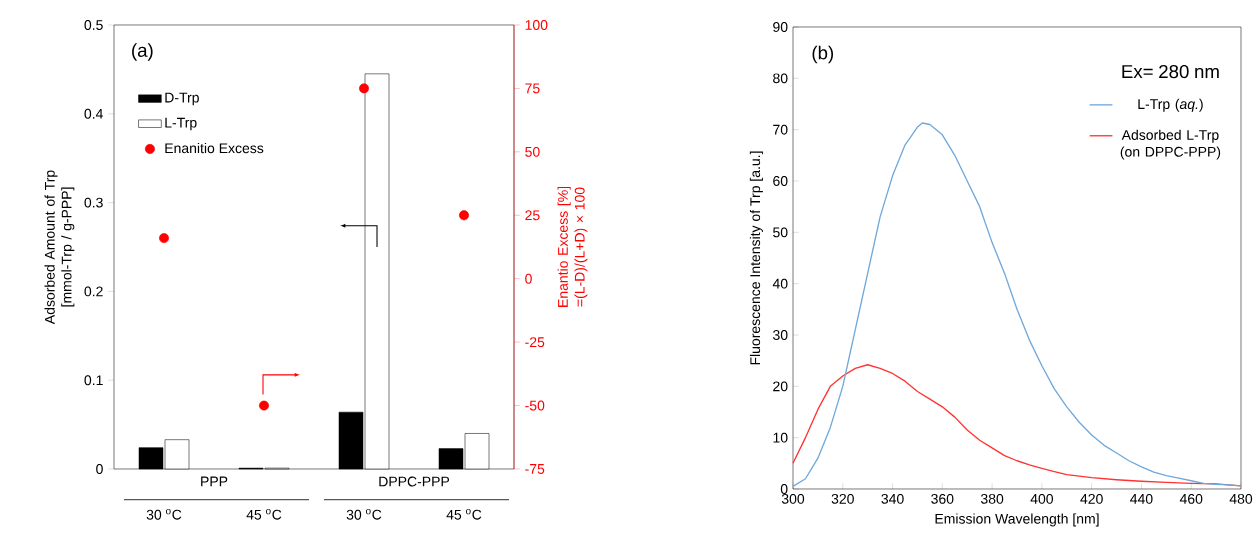 Image resolution: width=1258 pixels, height=552 pixels. I want to click on y-tick-label: 70, so click(780, 129).